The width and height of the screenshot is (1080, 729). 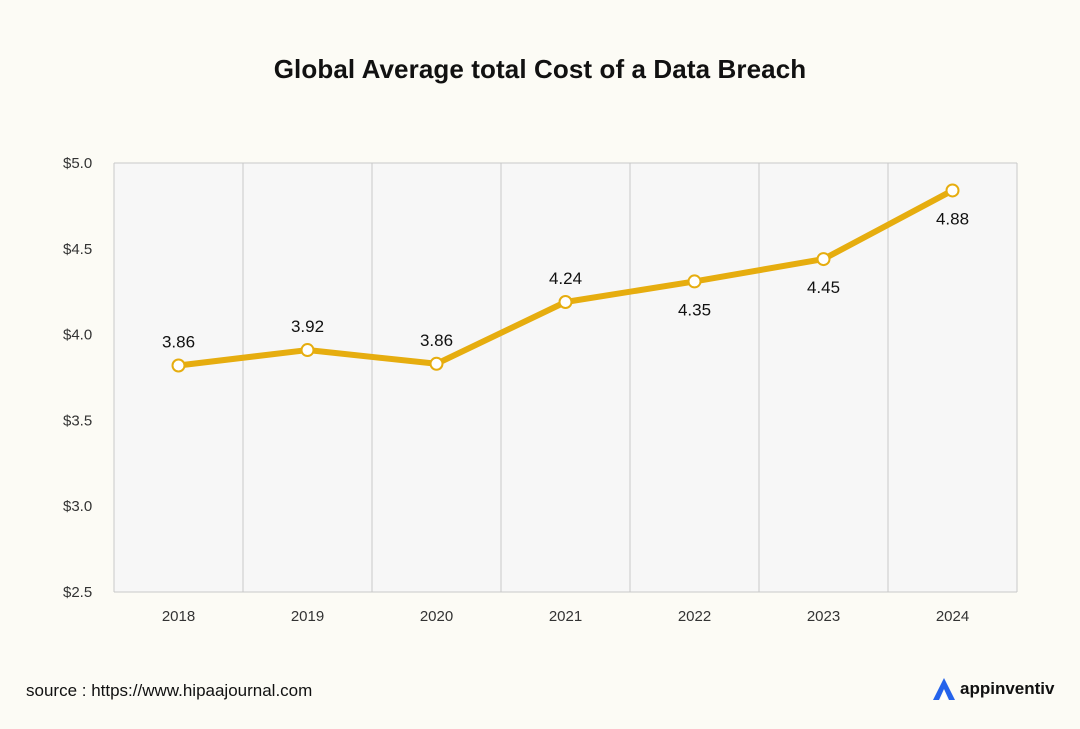 I want to click on data-label: 4.24, so click(x=565, y=278).